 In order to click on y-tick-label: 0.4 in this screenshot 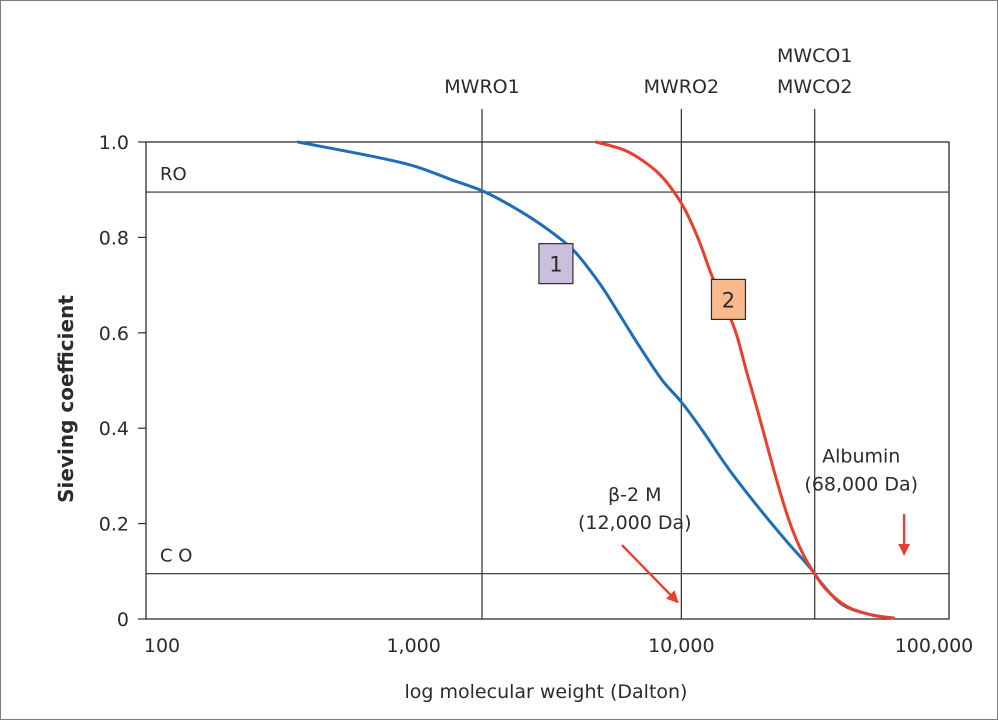, I will do `click(114, 429)`.